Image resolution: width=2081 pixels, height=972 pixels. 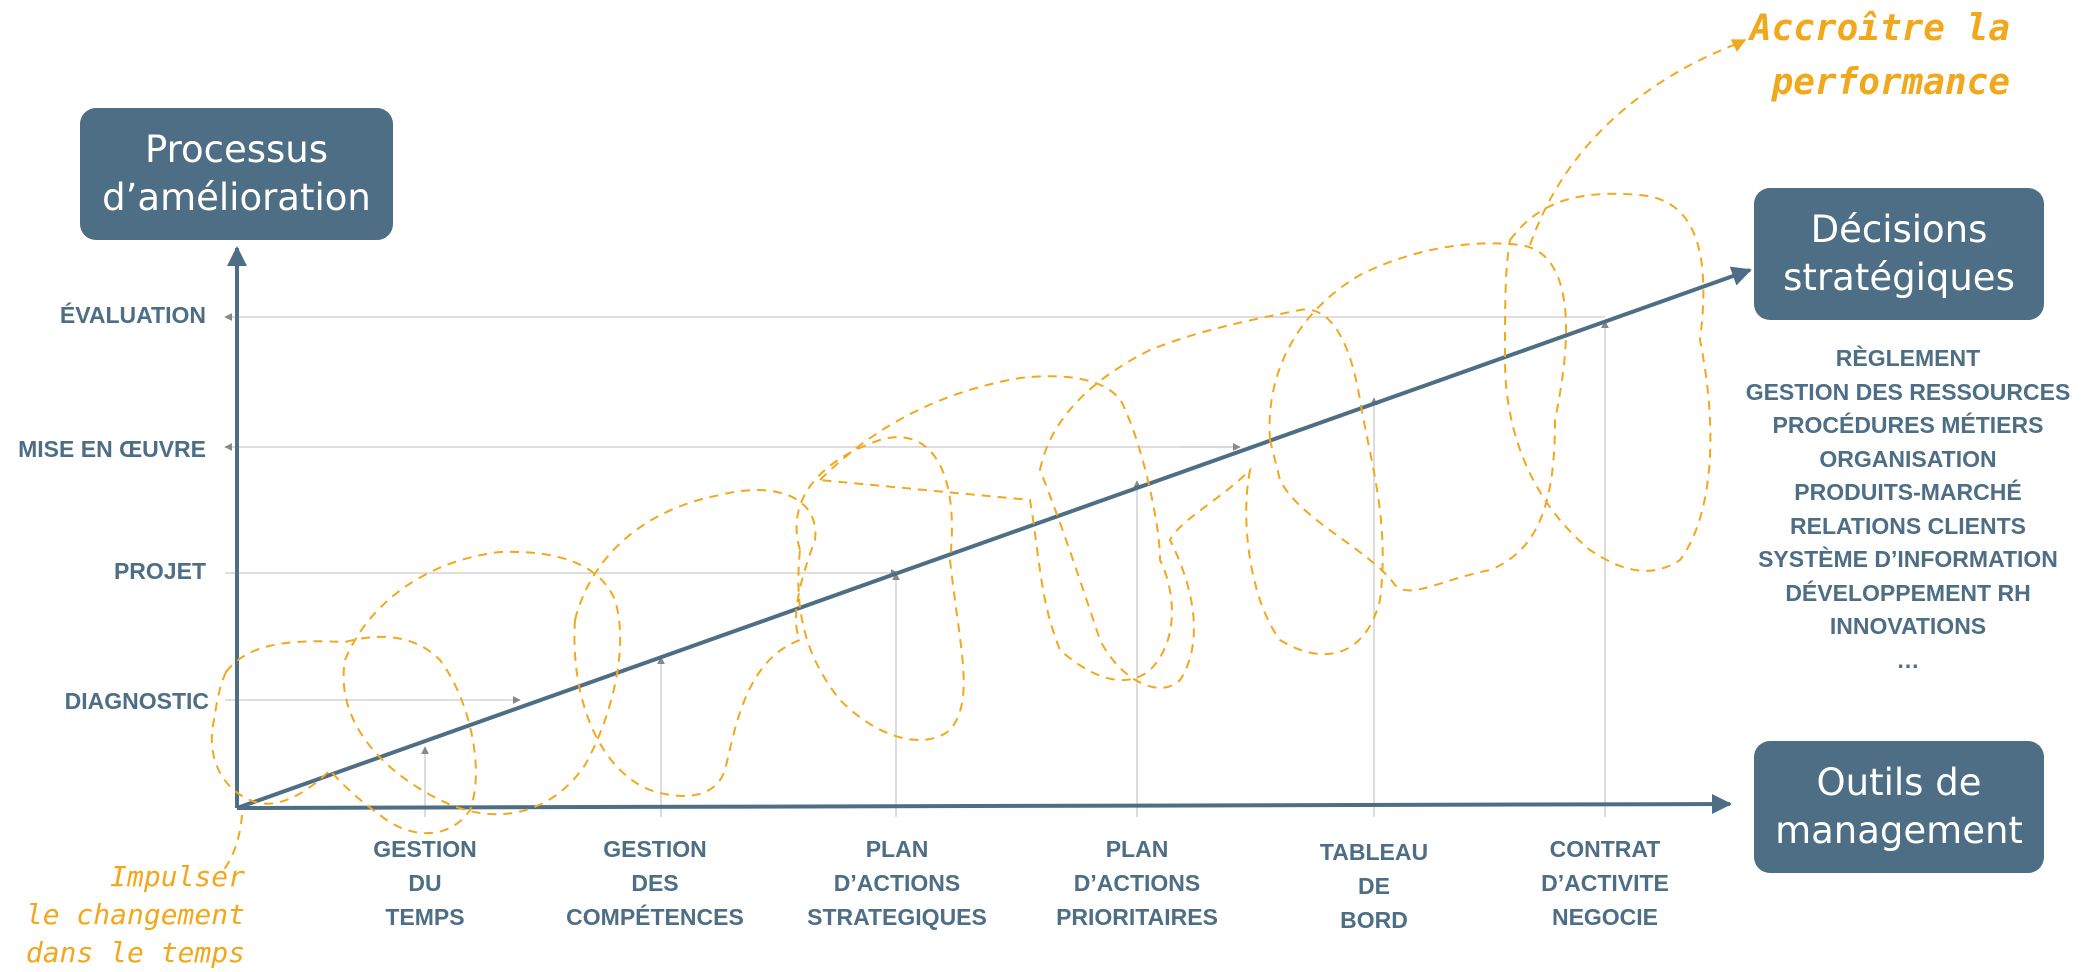 What do you see at coordinates (159, 571) in the screenshot?
I see `level-label-projet: PROJET` at bounding box center [159, 571].